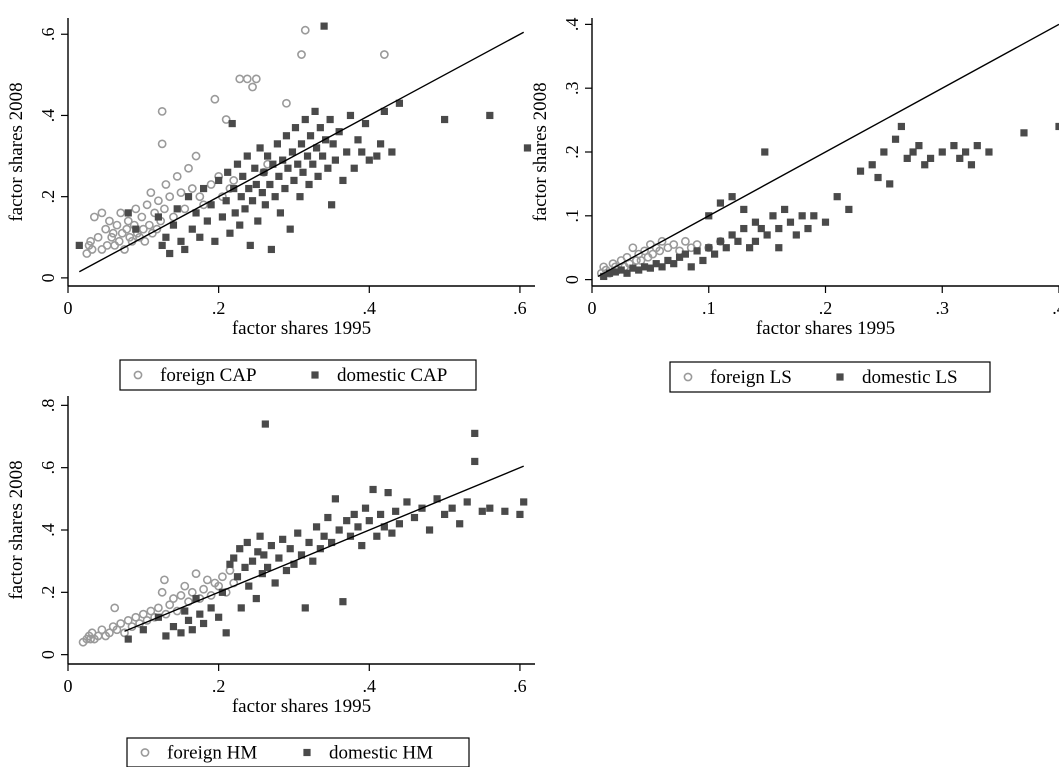 This screenshot has width=1059, height=767. Describe the element at coordinates (48, 116) in the screenshot. I see `y-tick-label: .4` at that location.